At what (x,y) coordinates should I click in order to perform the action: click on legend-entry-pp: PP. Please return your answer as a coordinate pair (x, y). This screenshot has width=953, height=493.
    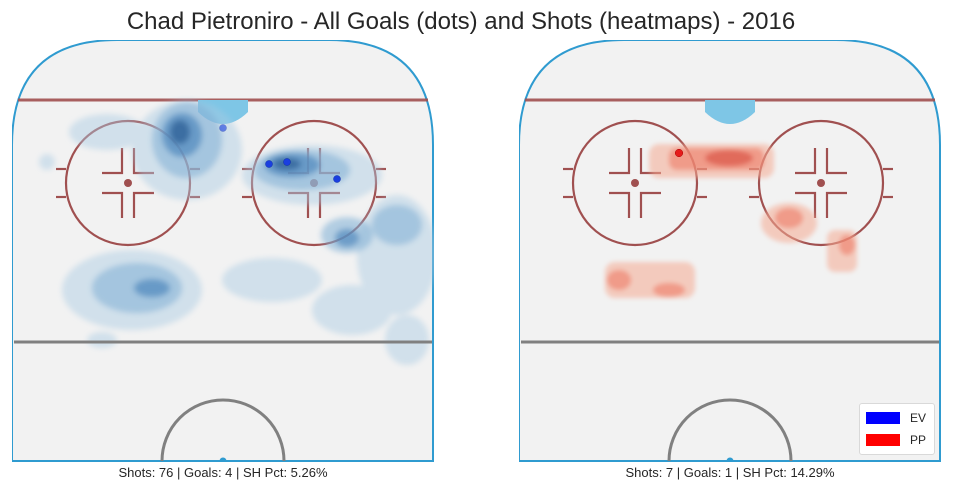
    Looking at the image, I should click on (896, 440).